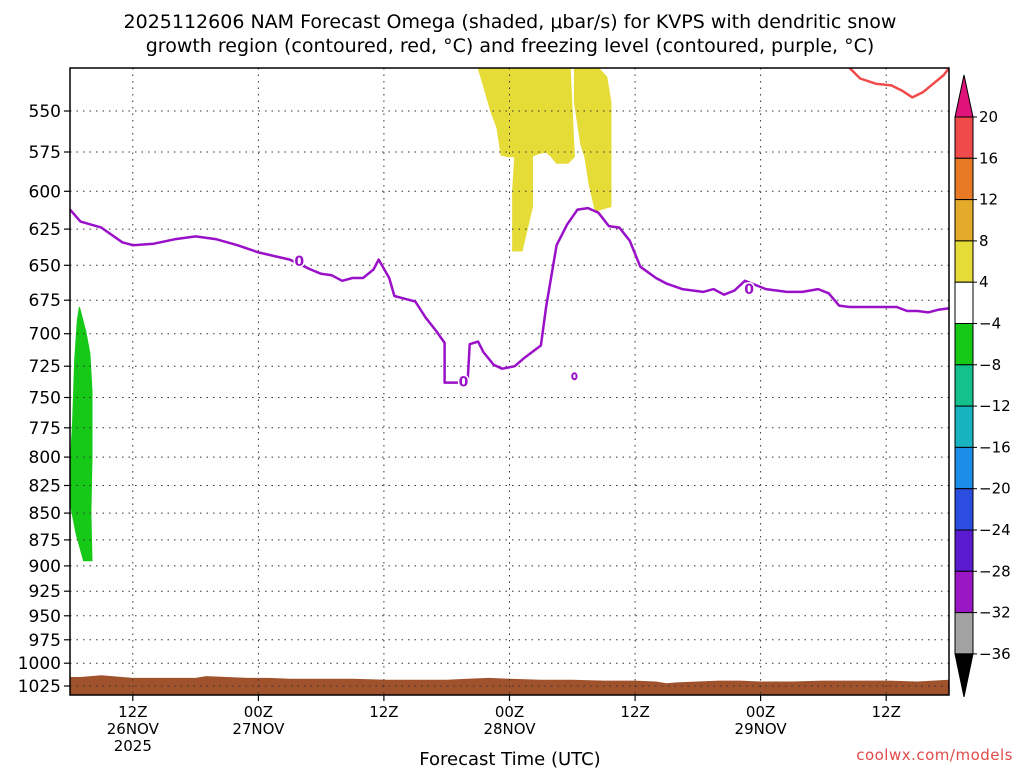 The image size is (1024, 768). I want to click on y-tick-label-850: 850, so click(45, 514).